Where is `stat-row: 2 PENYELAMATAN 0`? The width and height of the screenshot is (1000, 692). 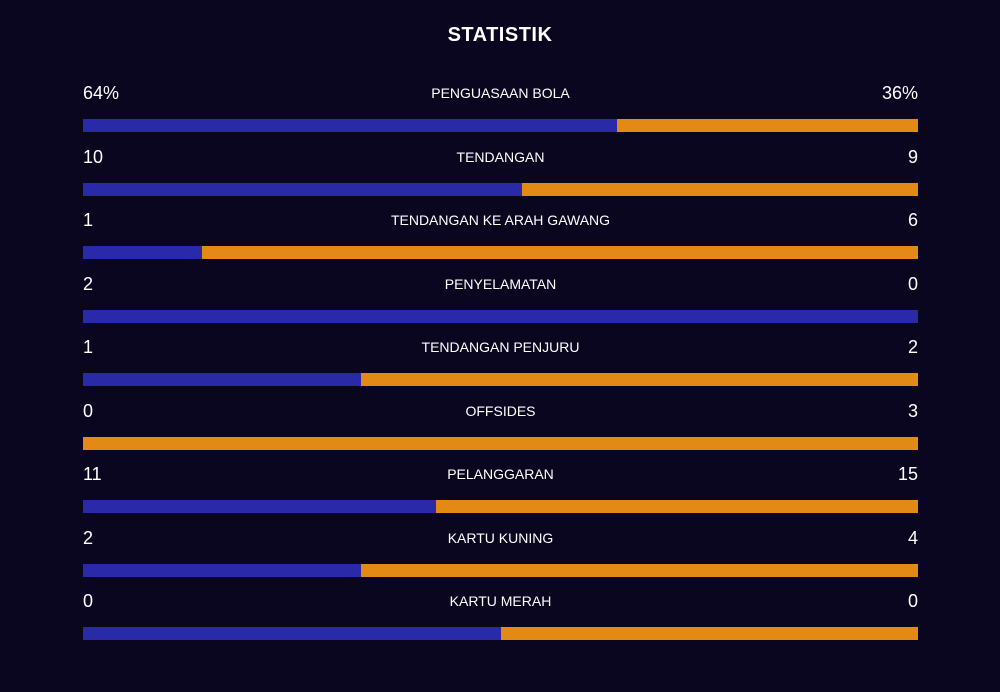 stat-row: 2 PENYELAMATAN 0 is located at coordinates (500, 303).